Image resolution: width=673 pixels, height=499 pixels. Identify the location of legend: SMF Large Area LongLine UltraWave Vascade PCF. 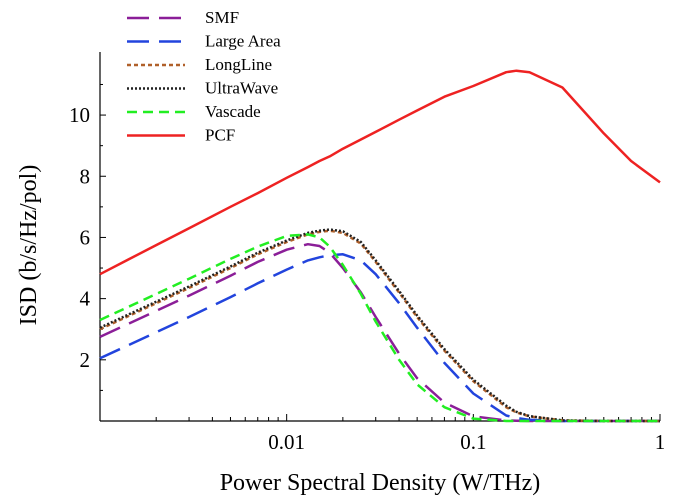
(204, 76).